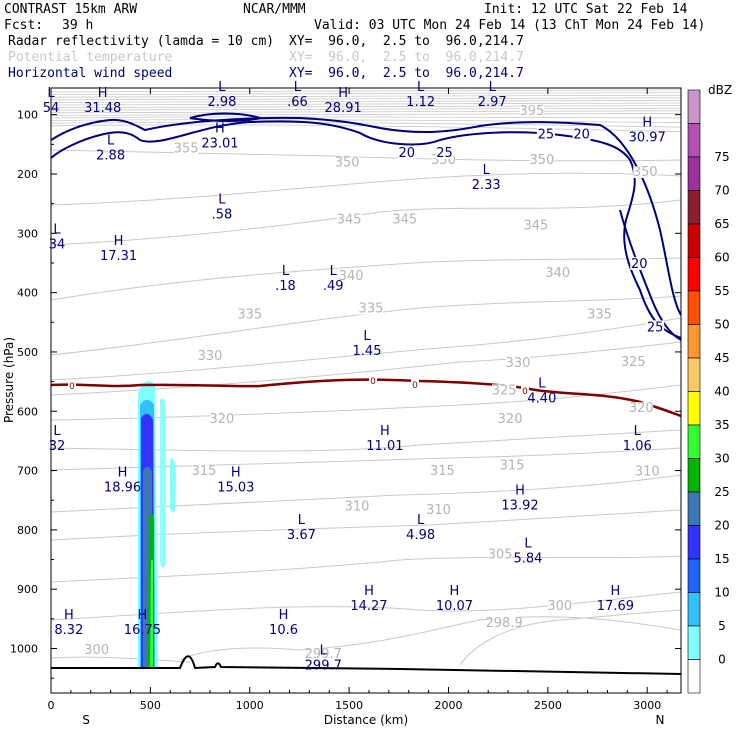 The height and width of the screenshot is (740, 740). Describe the element at coordinates (647, 705) in the screenshot. I see `x-tick-label: 3000` at that location.